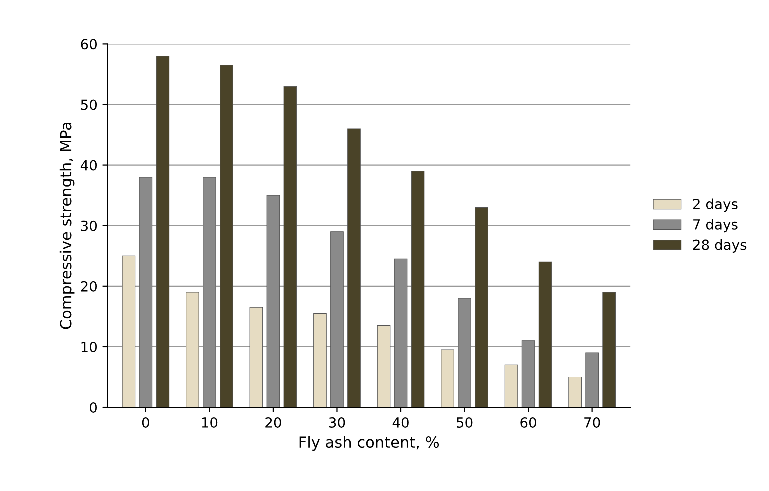  Describe the element at coordinates (715, 205) in the screenshot. I see `legend-label: 2 days` at that location.